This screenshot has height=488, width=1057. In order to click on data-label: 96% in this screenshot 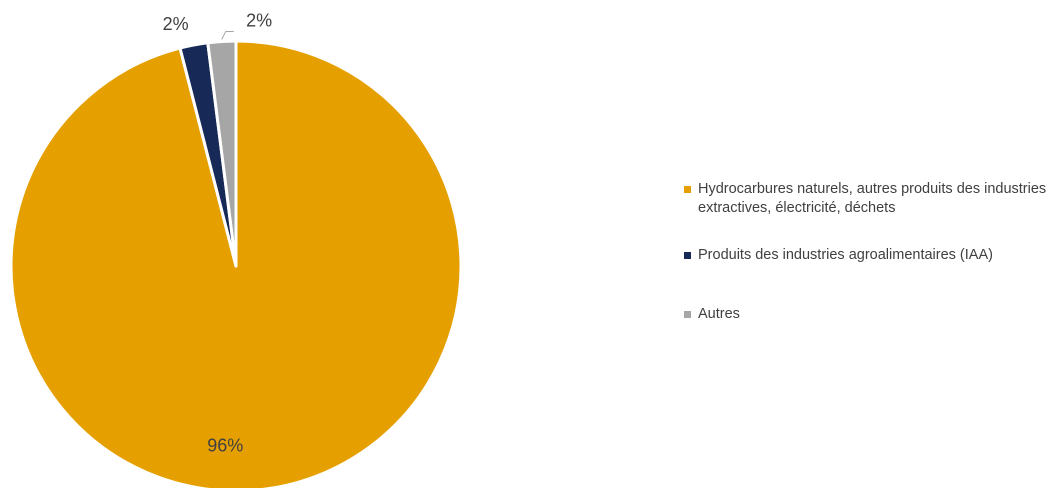, I will do `click(225, 446)`.